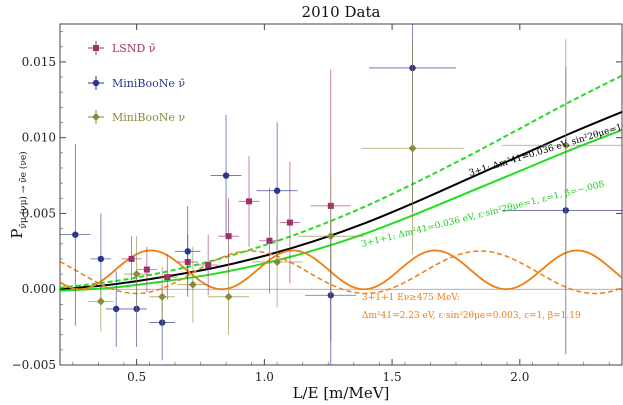 The height and width of the screenshot is (405, 623). I want to click on x-axis-label: L/E [m/MeV], so click(341, 393).